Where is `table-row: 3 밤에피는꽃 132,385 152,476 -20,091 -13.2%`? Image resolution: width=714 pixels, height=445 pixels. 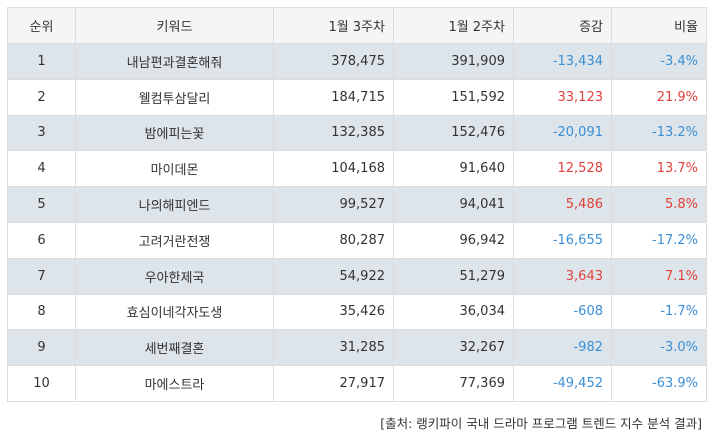 table-row: 3 밤에피는꽃 132,385 152,476 -20,091 -13.2% is located at coordinates (357, 133).